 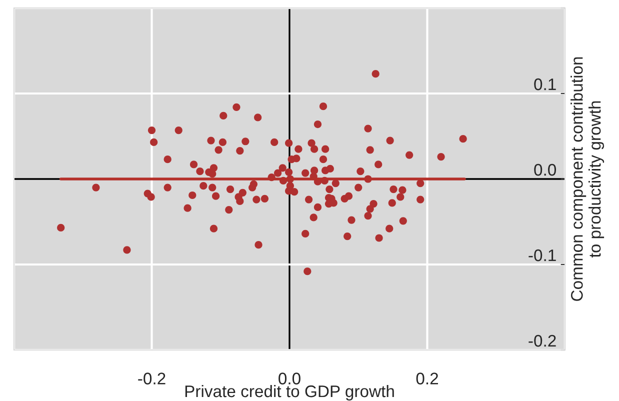 I want to click on x-tick-label: 0.0, so click(x=289, y=378).